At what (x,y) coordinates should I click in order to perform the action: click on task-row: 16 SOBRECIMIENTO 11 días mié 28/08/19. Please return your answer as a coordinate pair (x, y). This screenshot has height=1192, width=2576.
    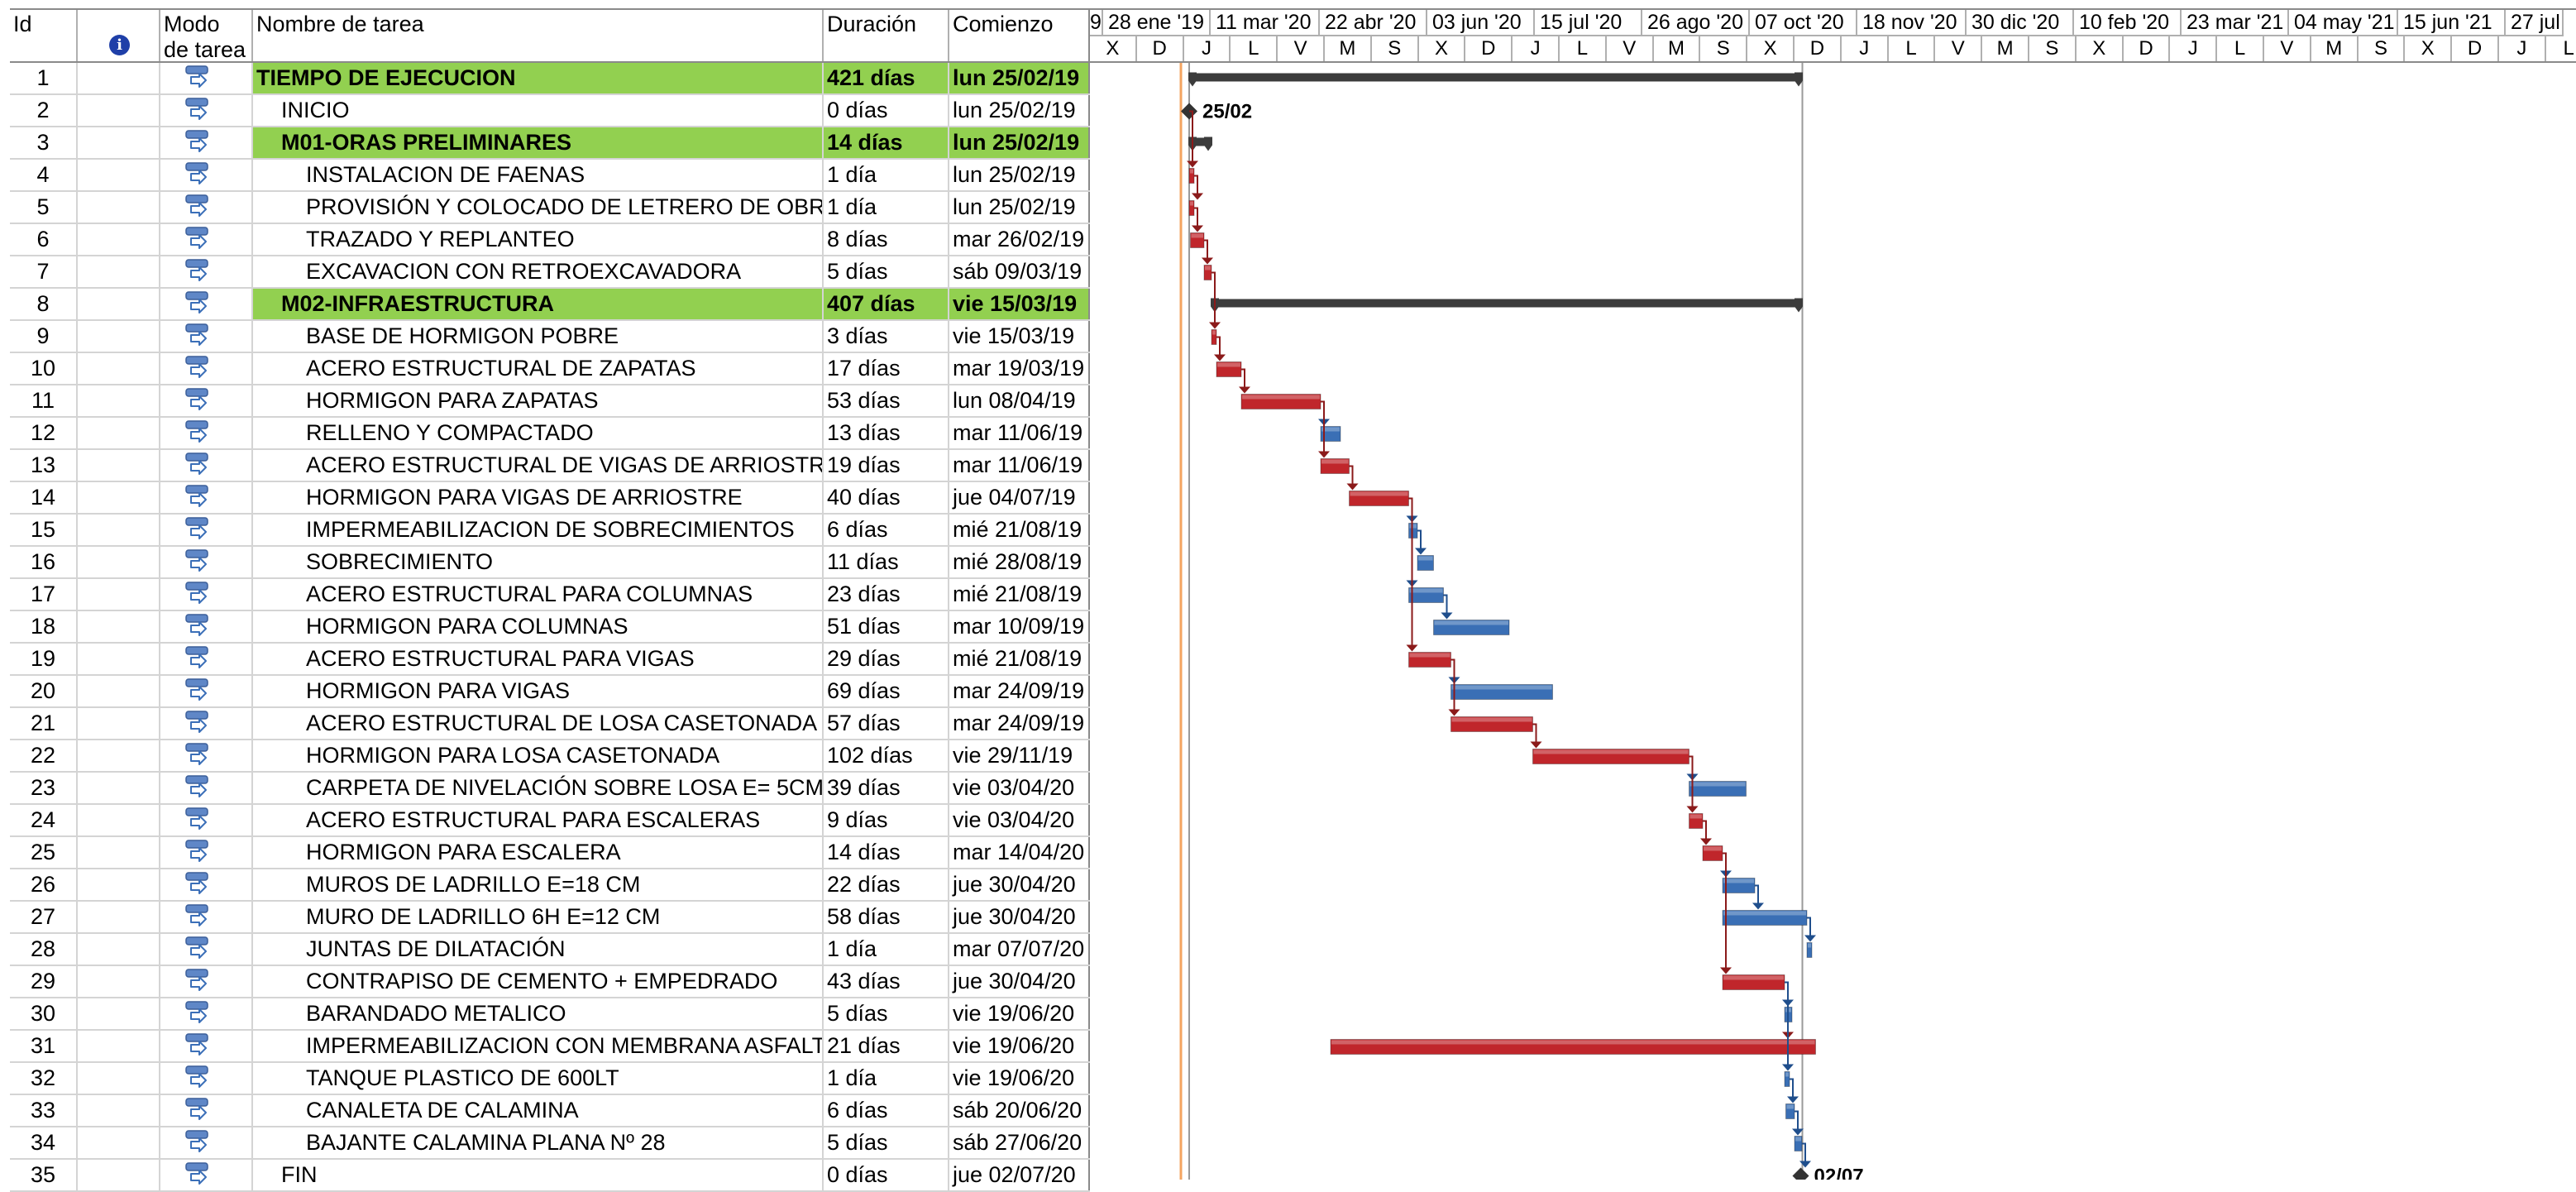
    Looking at the image, I should click on (550, 563).